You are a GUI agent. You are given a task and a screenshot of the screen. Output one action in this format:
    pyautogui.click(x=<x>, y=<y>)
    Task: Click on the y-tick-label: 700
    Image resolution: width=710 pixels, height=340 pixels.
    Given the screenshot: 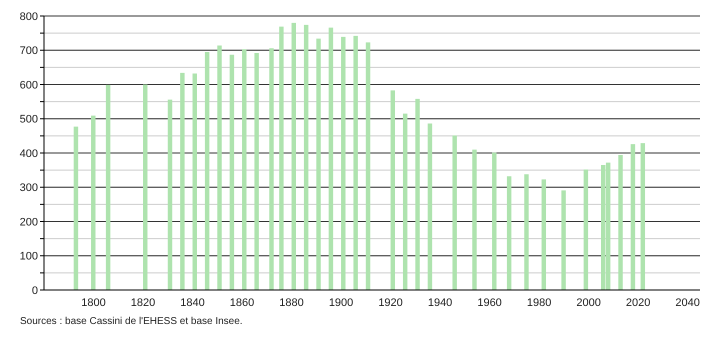 What is the action you would take?
    pyautogui.click(x=29, y=51)
    